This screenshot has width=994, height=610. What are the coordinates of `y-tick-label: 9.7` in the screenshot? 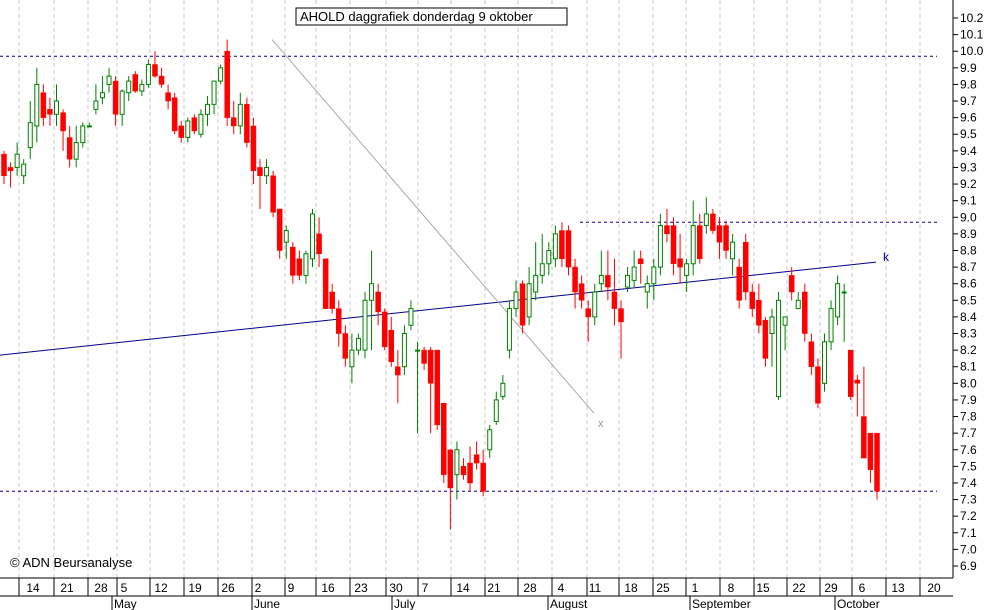 It's located at (968, 101).